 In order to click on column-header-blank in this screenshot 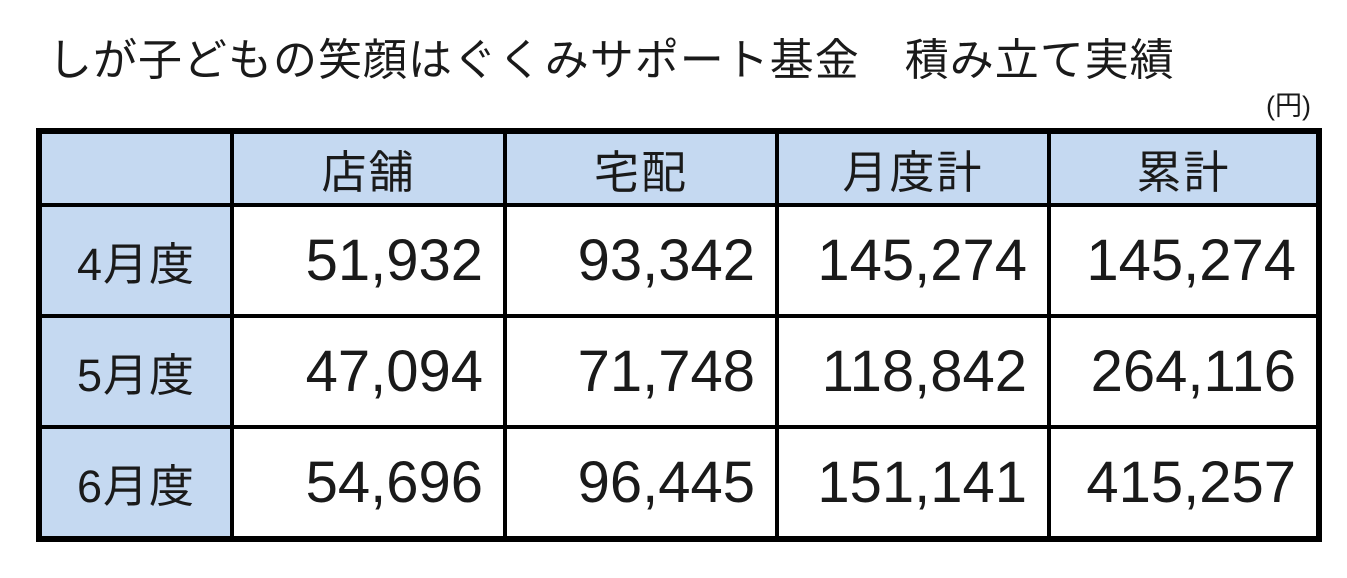, I will do `click(135, 168)`.